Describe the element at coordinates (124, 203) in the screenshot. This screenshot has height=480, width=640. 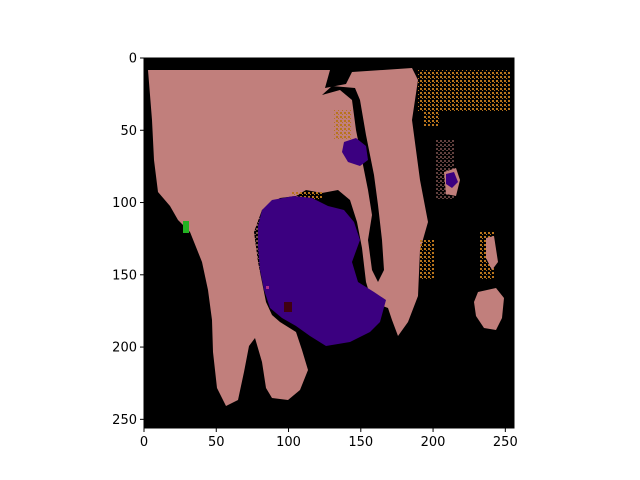
I see `y-tick-label: 100` at that location.